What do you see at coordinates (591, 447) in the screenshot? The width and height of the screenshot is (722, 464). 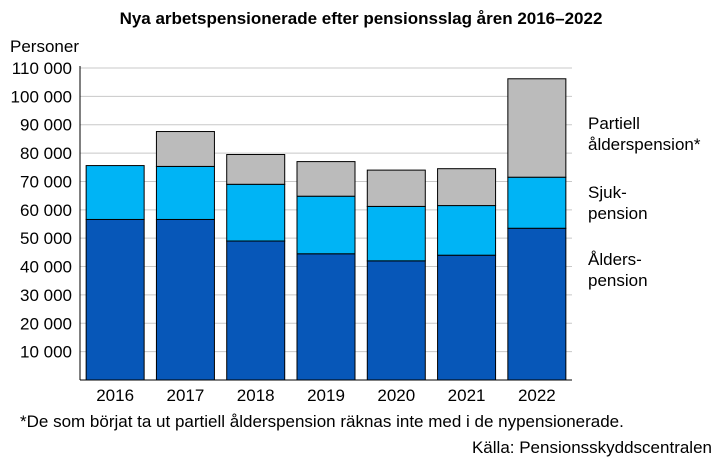 I see `source: Källa: Pensionsskyddscentralen` at bounding box center [591, 447].